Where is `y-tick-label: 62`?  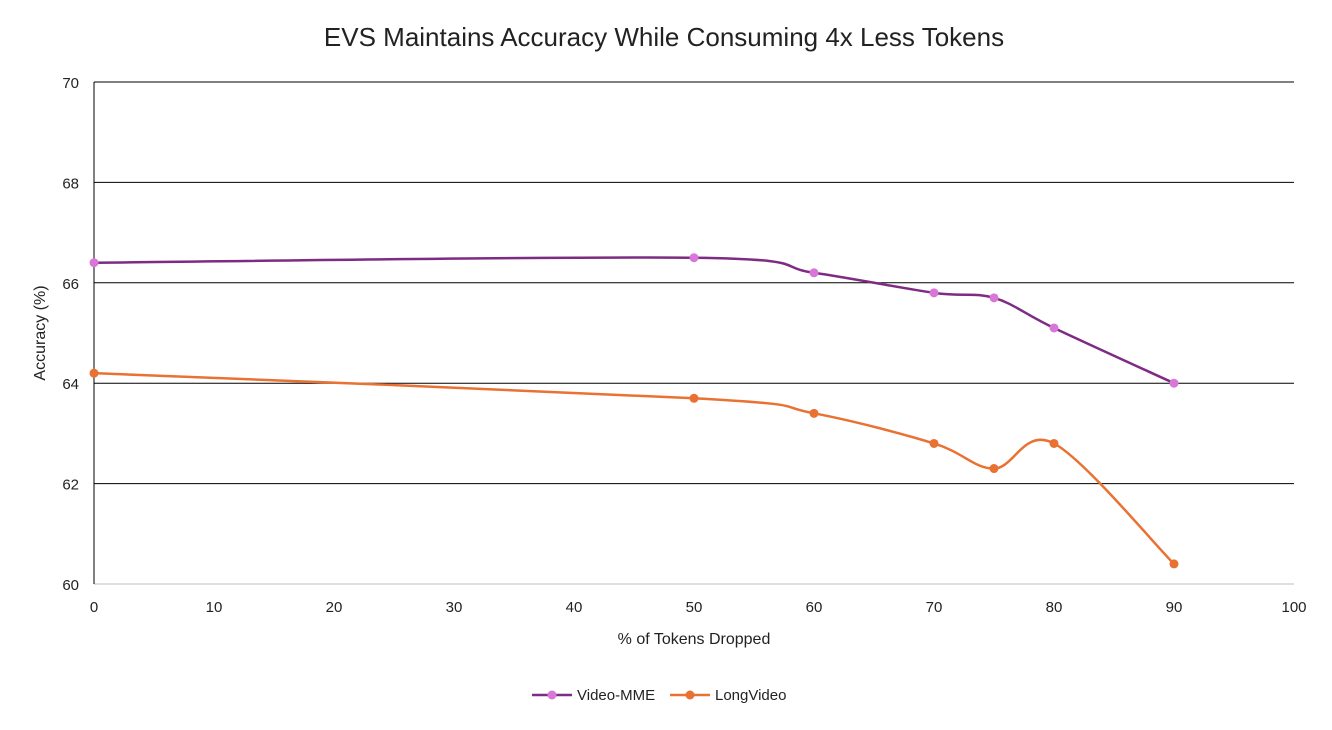 y-tick-label: 62 is located at coordinates (70, 485).